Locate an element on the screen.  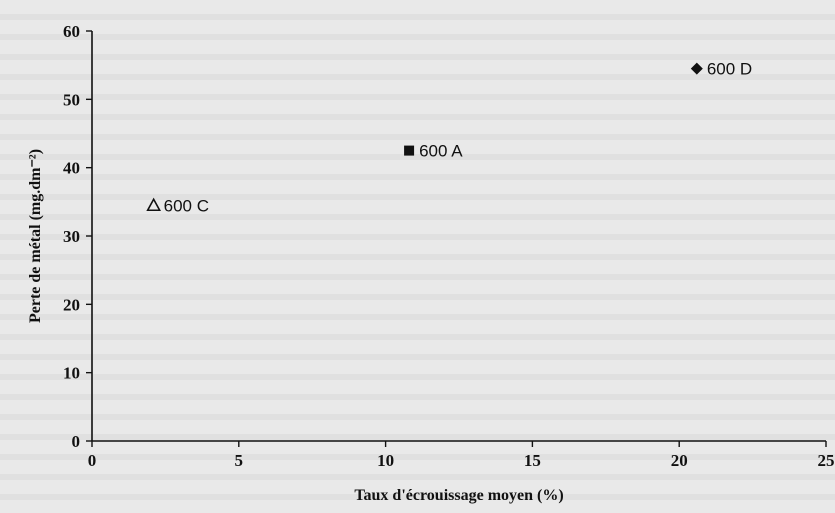
point-label-600-c: 600 C is located at coordinates (186, 205).